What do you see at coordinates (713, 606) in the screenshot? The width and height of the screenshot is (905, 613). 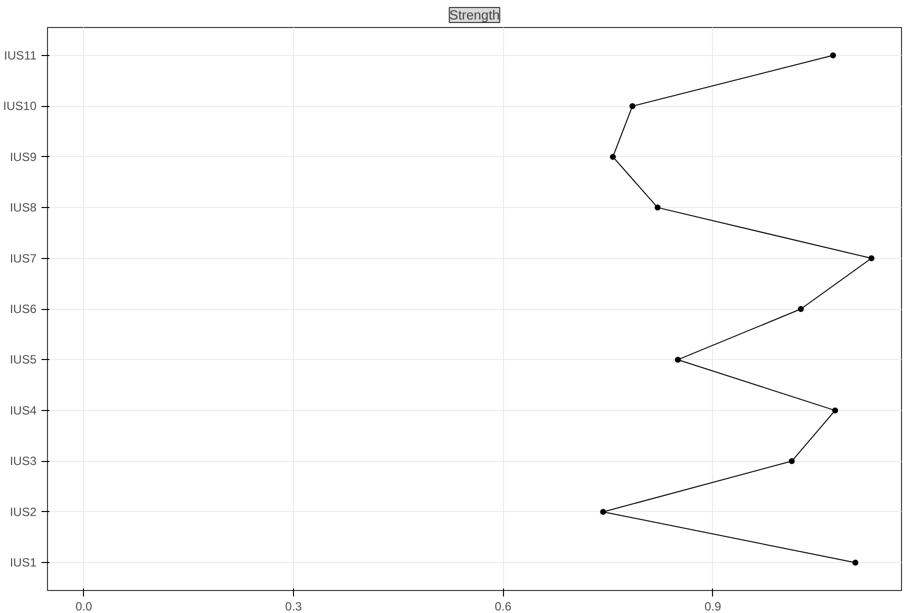 I see `x-tick-label: 0.9` at bounding box center [713, 606].